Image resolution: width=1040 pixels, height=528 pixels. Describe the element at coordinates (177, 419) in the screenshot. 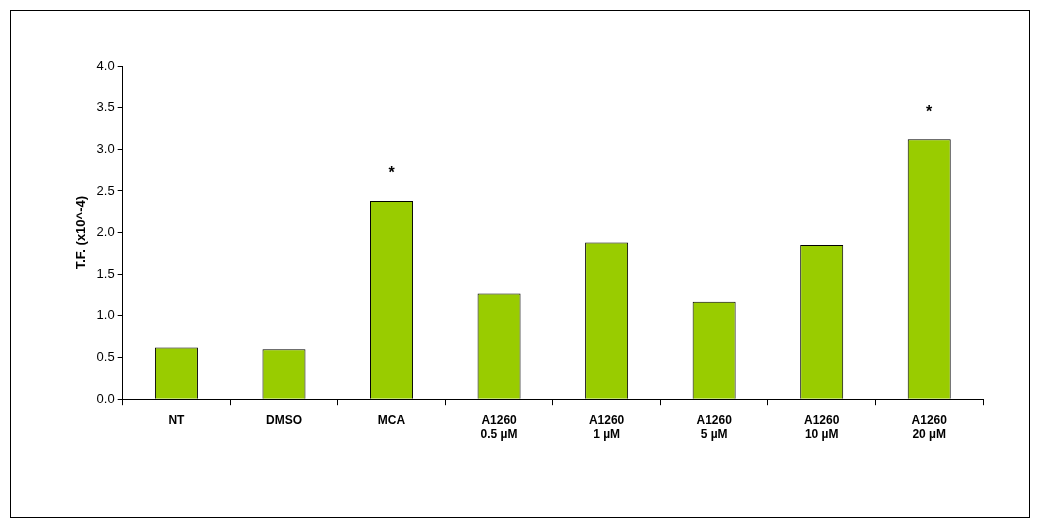

I see `x-tick-label: NT` at that location.